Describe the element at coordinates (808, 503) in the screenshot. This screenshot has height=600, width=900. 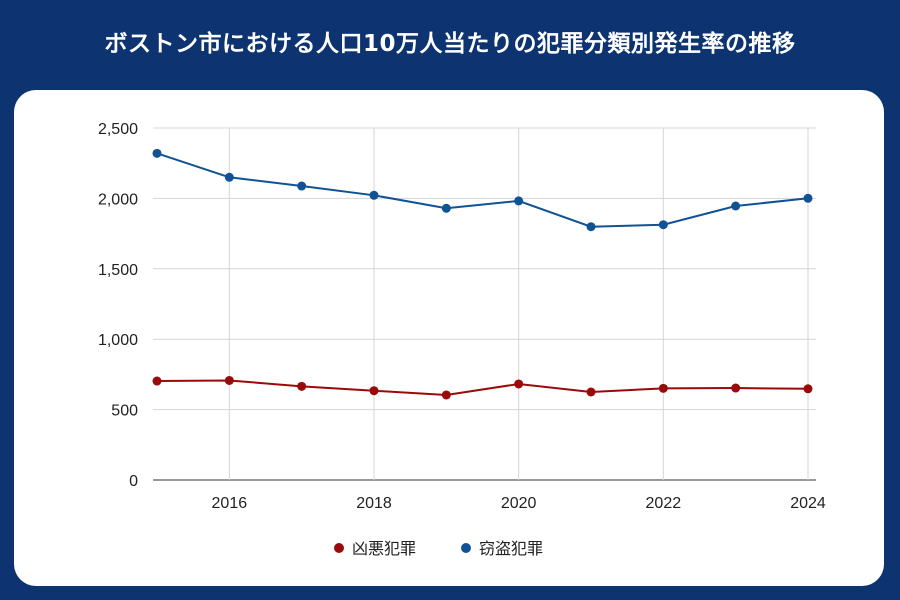
I see `x-tick-label: 2024` at that location.